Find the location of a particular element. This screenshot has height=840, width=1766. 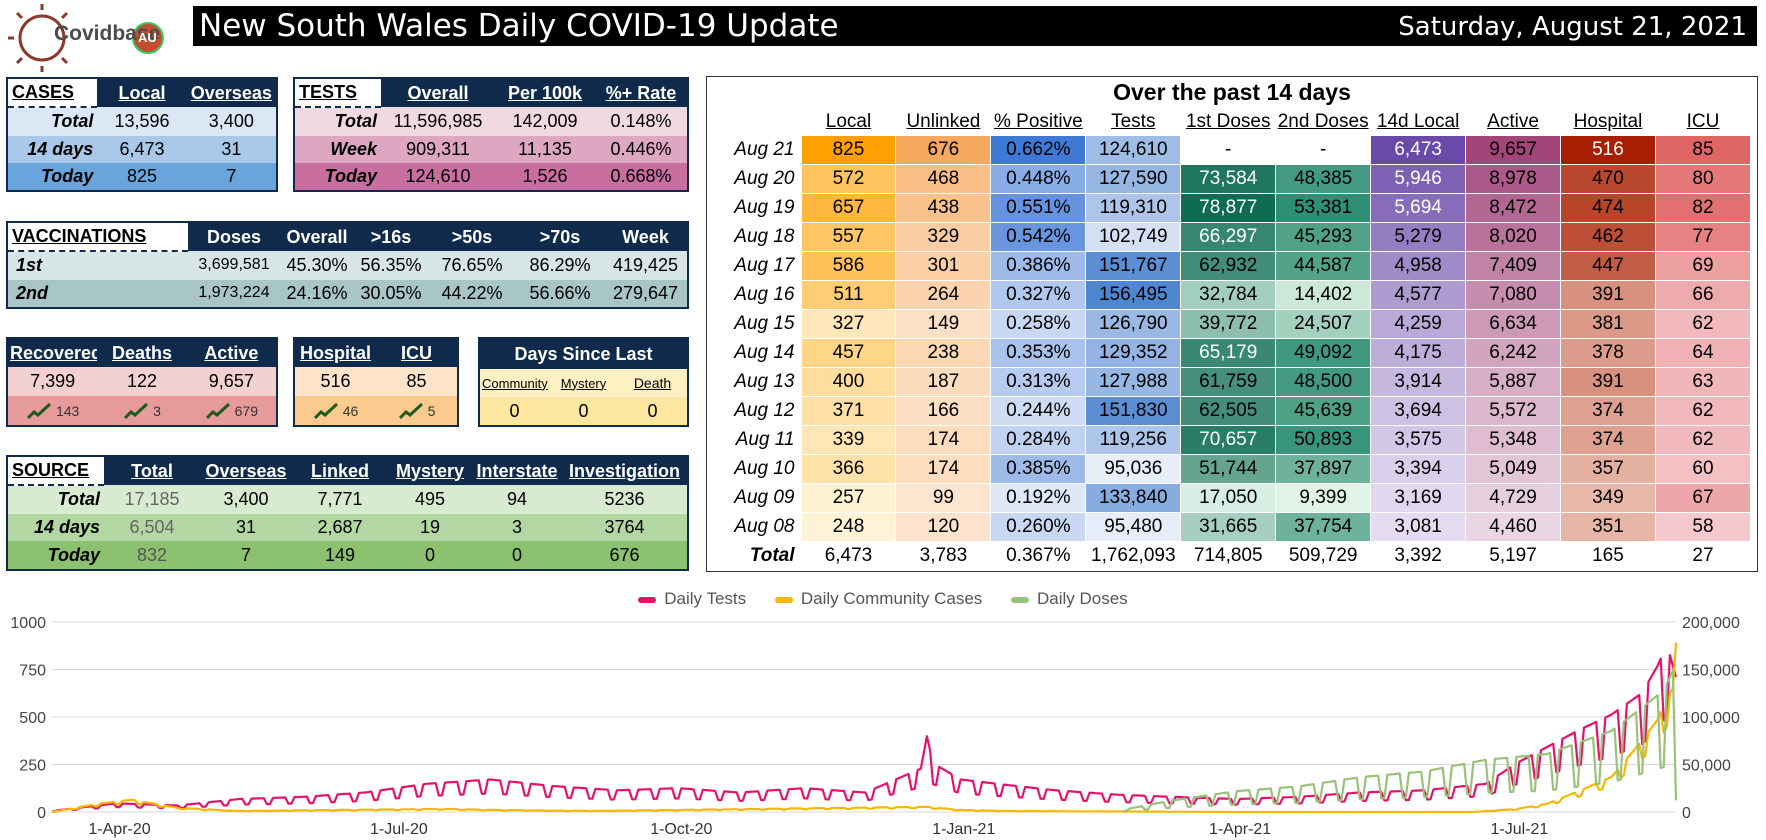

cell: 8,978 is located at coordinates (1513, 178).